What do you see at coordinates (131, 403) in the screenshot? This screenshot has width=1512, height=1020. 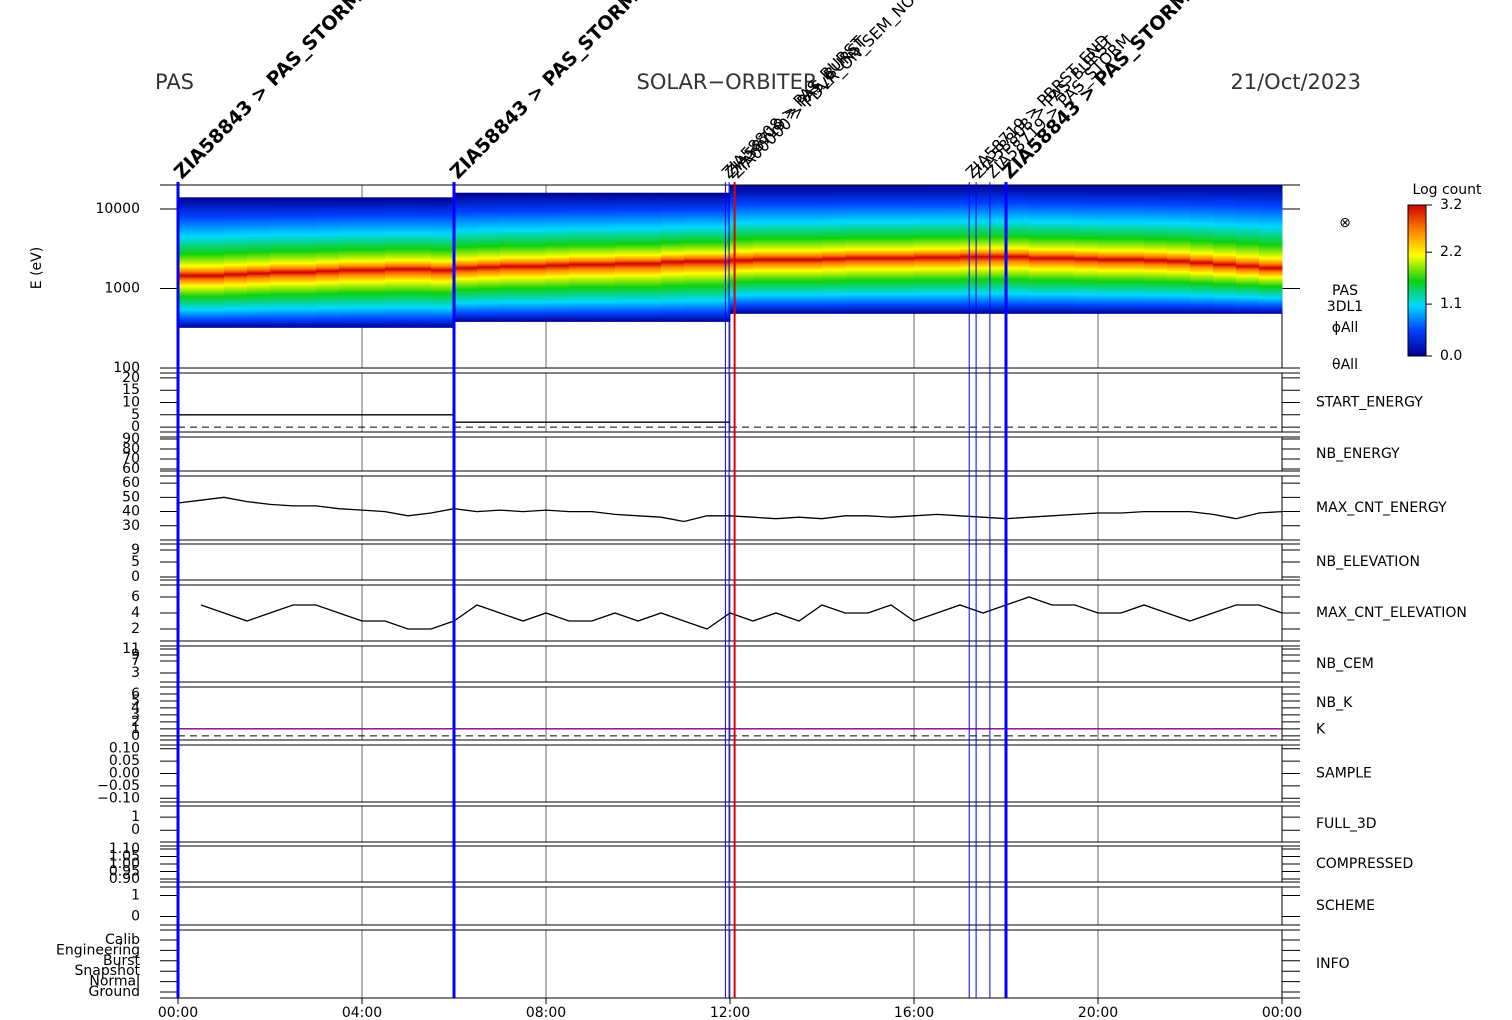 I see `y-tick-label: 10` at bounding box center [131, 403].